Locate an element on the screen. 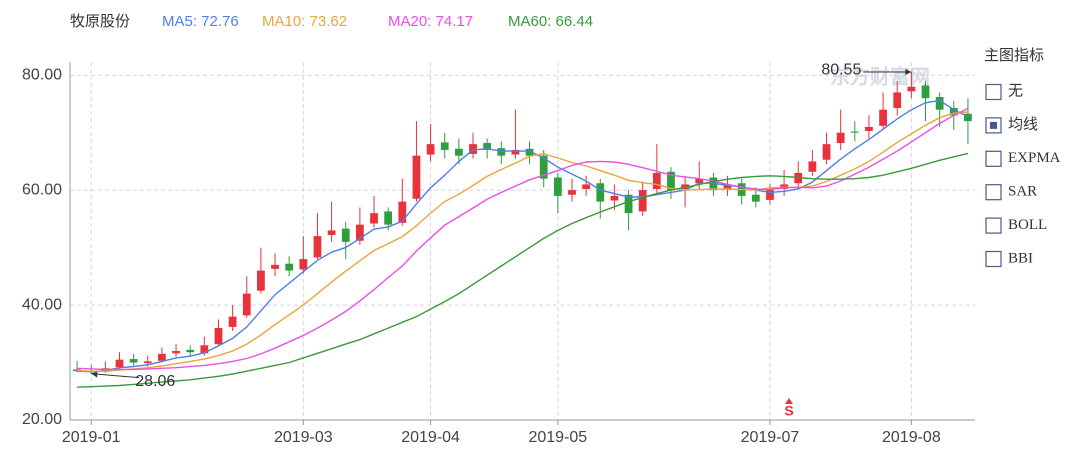  high-label: 80.55 is located at coordinates (841, 69).